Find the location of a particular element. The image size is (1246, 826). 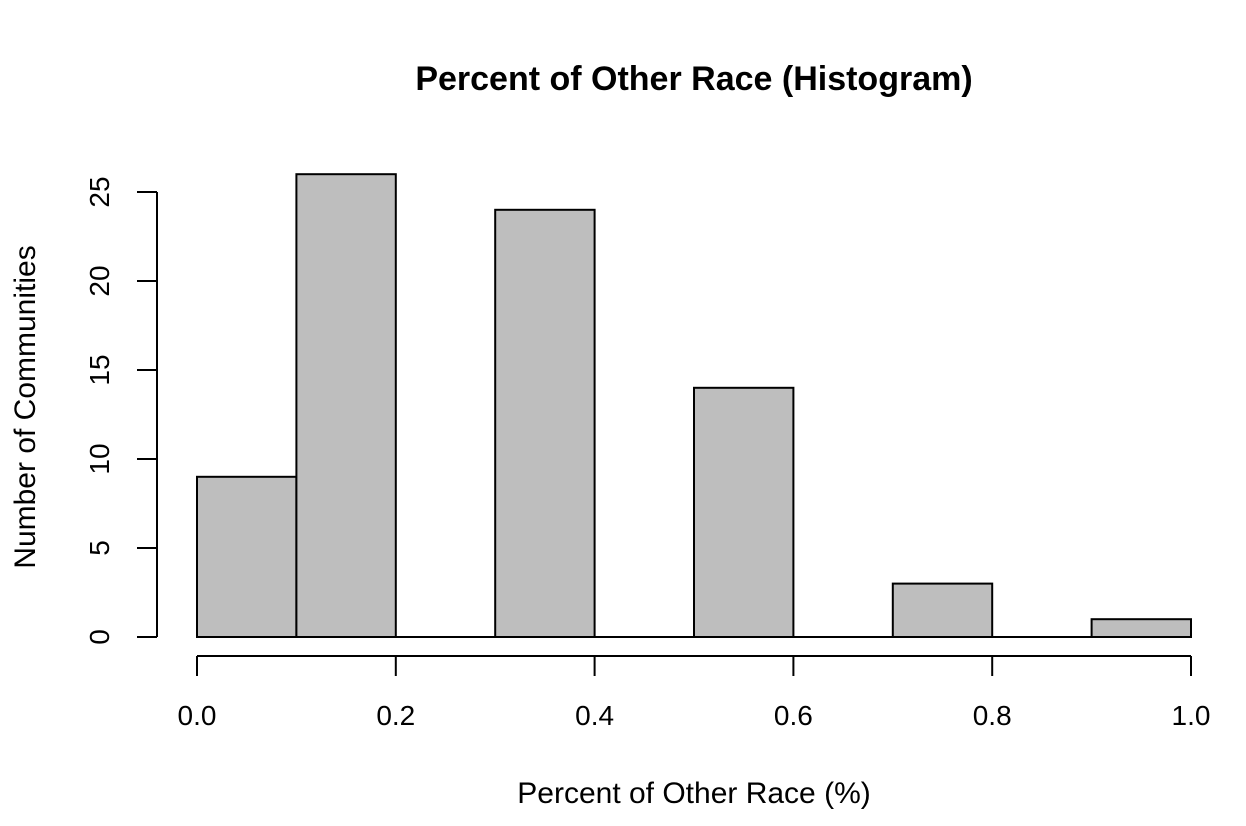

x-tick-label: 1.0 is located at coordinates (1191, 715).